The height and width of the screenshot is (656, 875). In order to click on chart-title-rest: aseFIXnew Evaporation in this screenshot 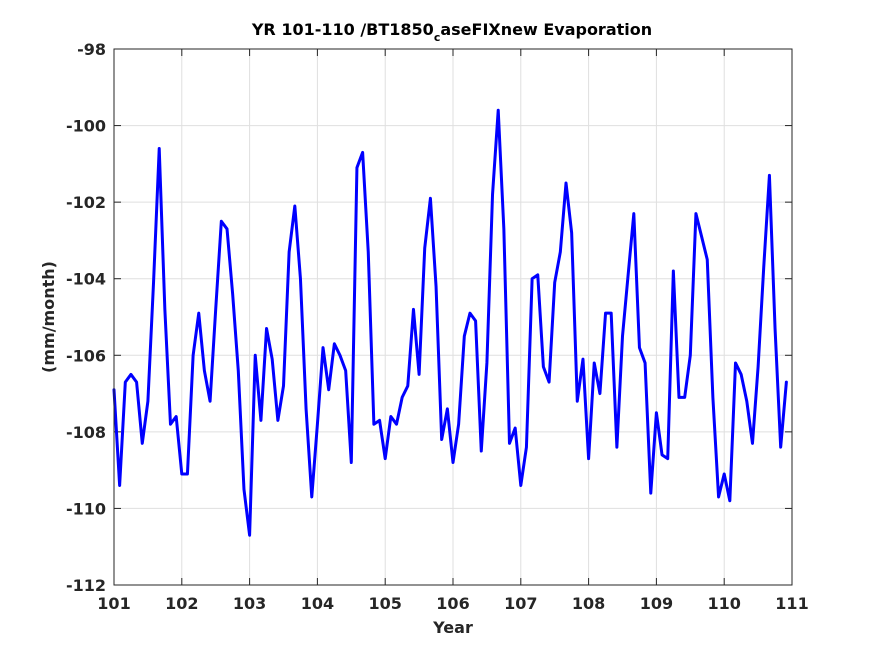, I will do `click(546, 29)`.